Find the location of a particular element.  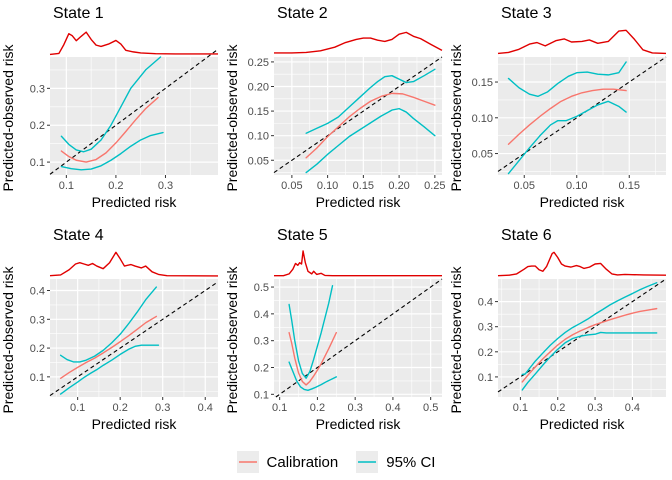

legend-label-ci: 95% CI is located at coordinates (411, 462).